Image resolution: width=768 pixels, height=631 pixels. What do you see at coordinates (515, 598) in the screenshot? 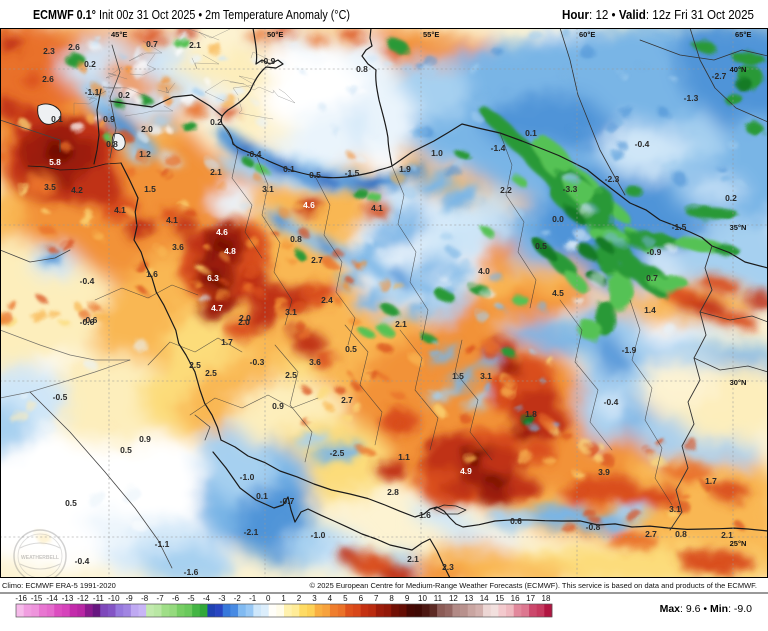
I see `svg-text: 16` at bounding box center [515, 598].